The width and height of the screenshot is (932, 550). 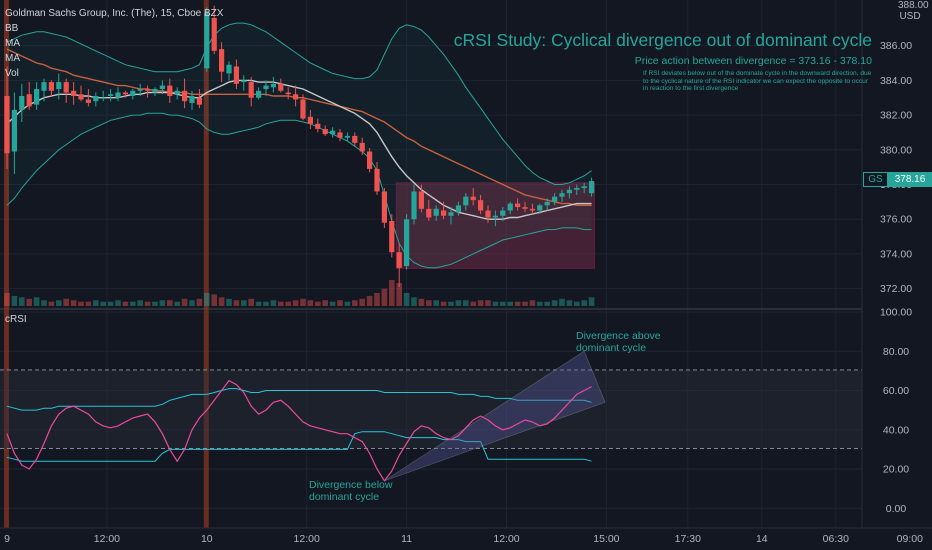 What do you see at coordinates (897, 179) in the screenshot?
I see `last-price-badge: GS 378.16` at bounding box center [897, 179].